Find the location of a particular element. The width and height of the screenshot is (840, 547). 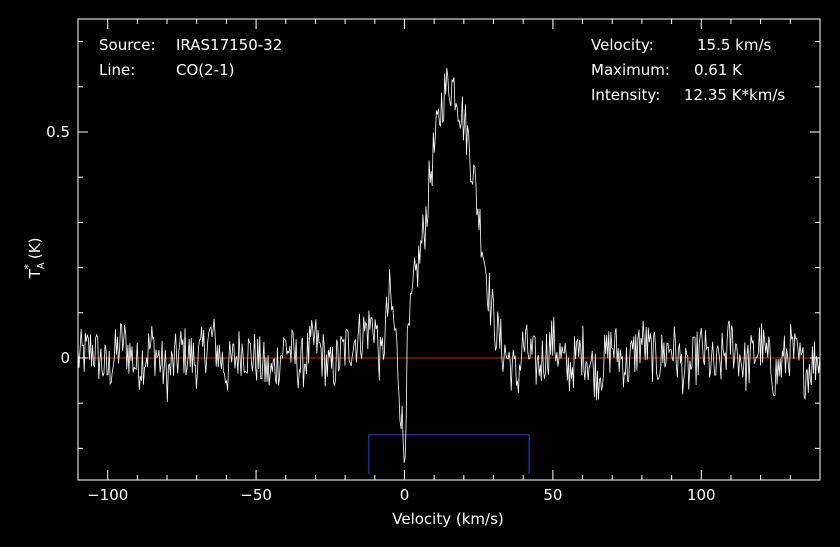

source-label: Source: is located at coordinates (127, 45).